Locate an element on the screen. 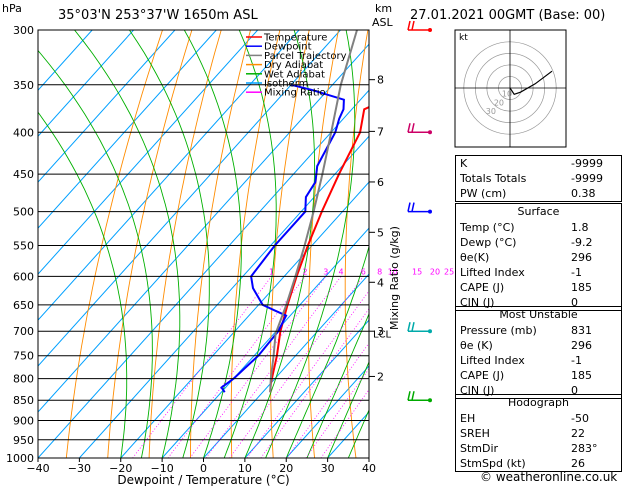  mu-value: 0 is located at coordinates (574, 390).